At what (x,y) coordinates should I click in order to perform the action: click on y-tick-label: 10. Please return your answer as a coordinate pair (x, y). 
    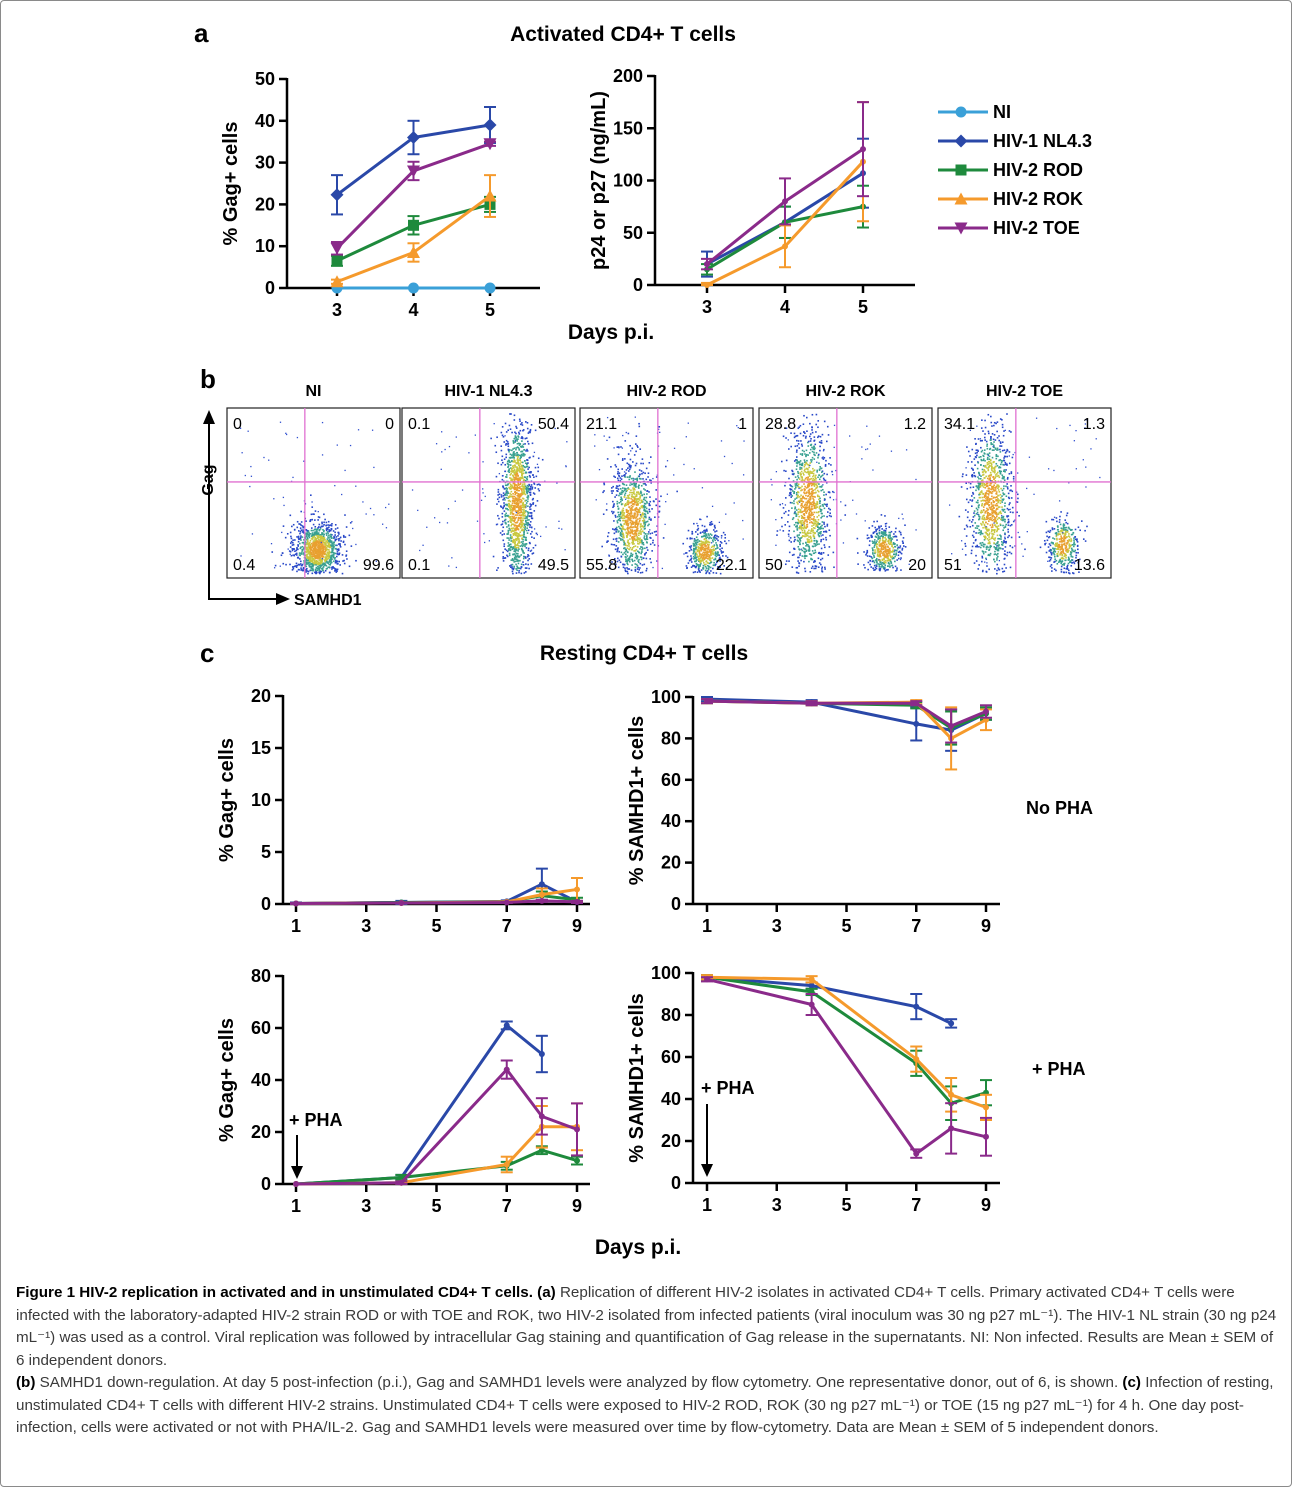
    Looking at the image, I should click on (261, 800).